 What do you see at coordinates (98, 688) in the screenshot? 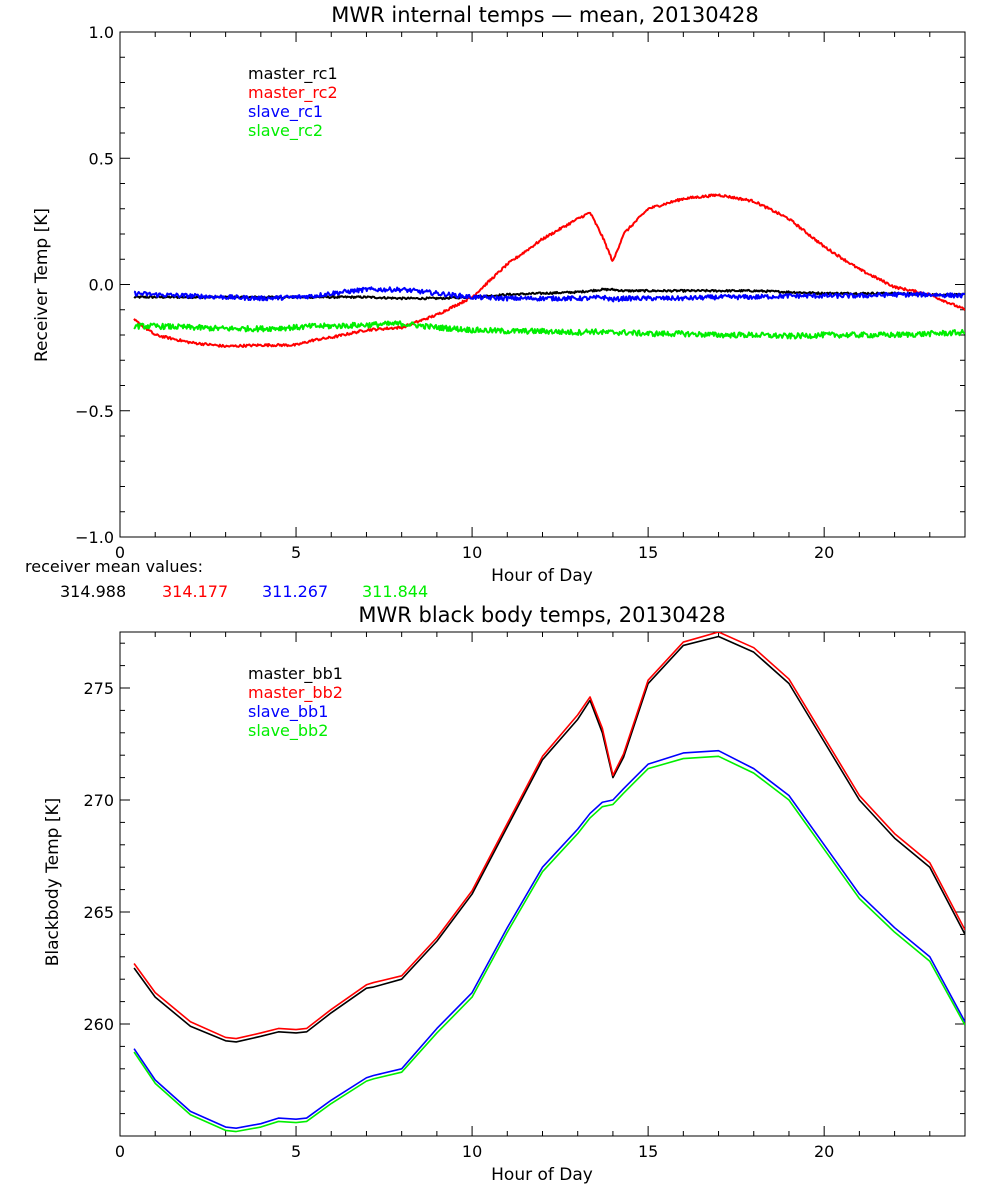
I see `y-tick-label: 275` at bounding box center [98, 688].